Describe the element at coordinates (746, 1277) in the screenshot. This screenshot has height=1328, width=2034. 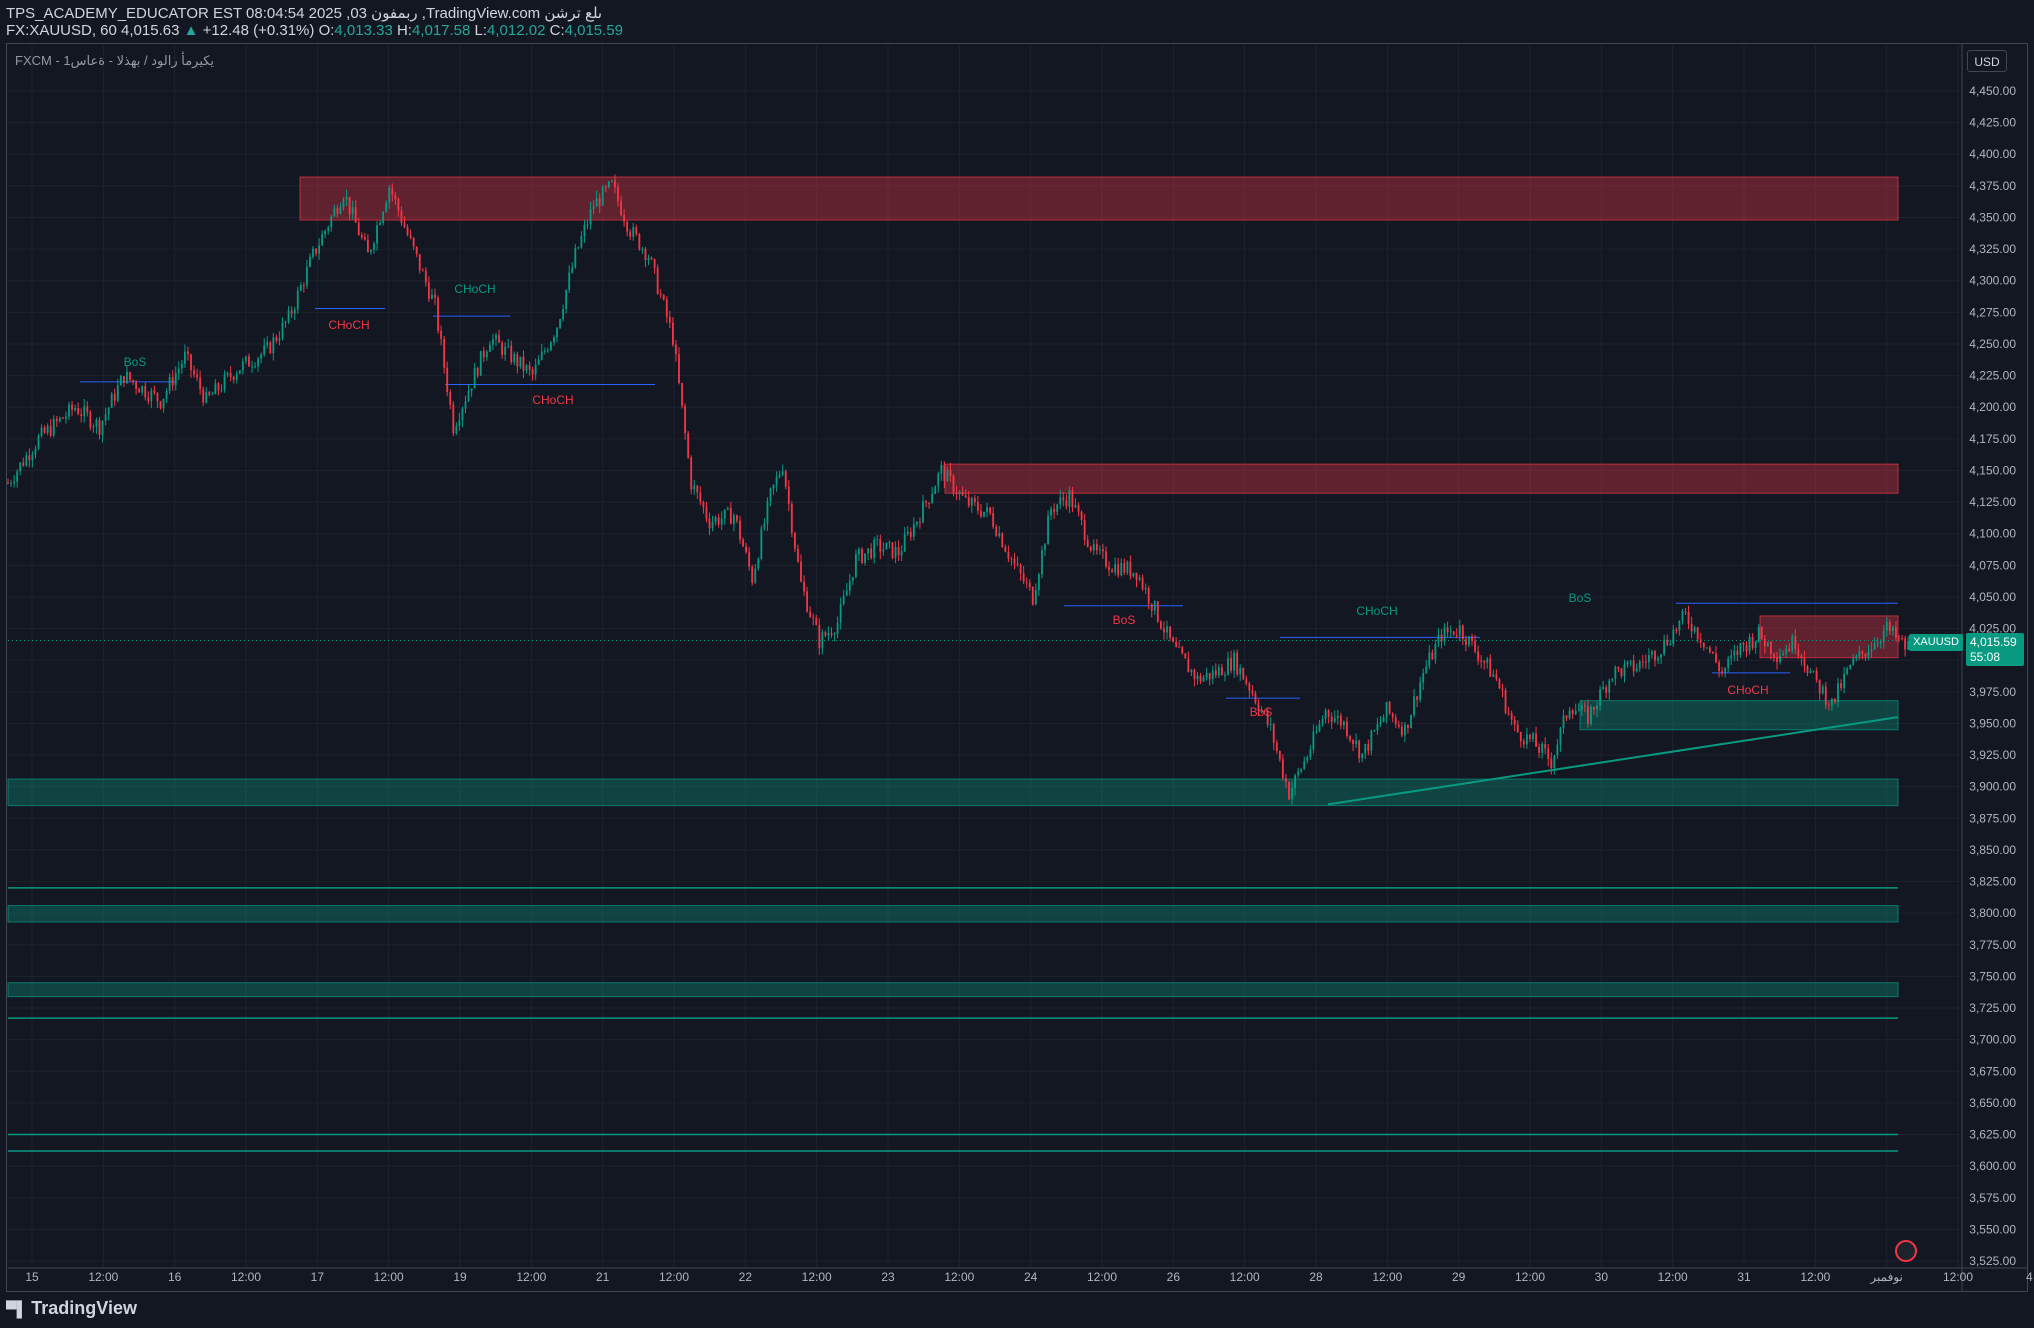
I see `time-tick-label: 22` at that location.